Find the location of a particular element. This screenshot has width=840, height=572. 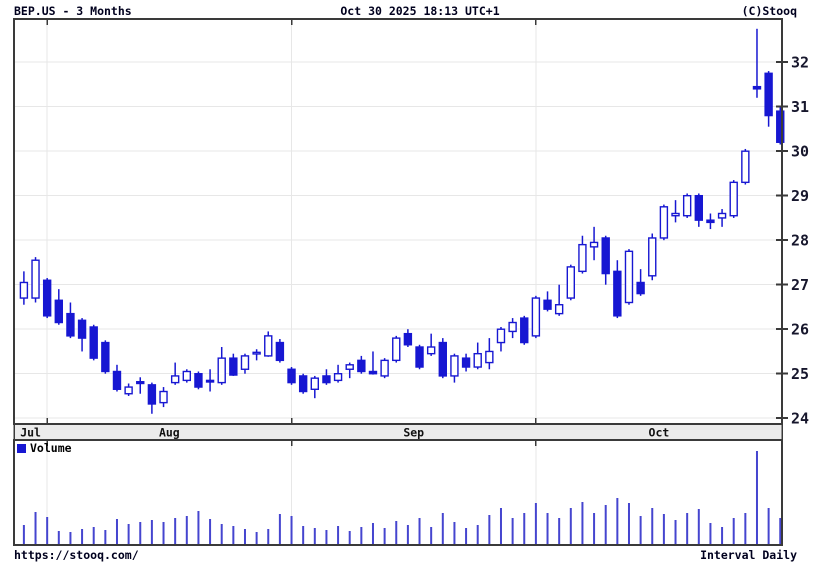

x-axis-label: Oct is located at coordinates (659, 433).